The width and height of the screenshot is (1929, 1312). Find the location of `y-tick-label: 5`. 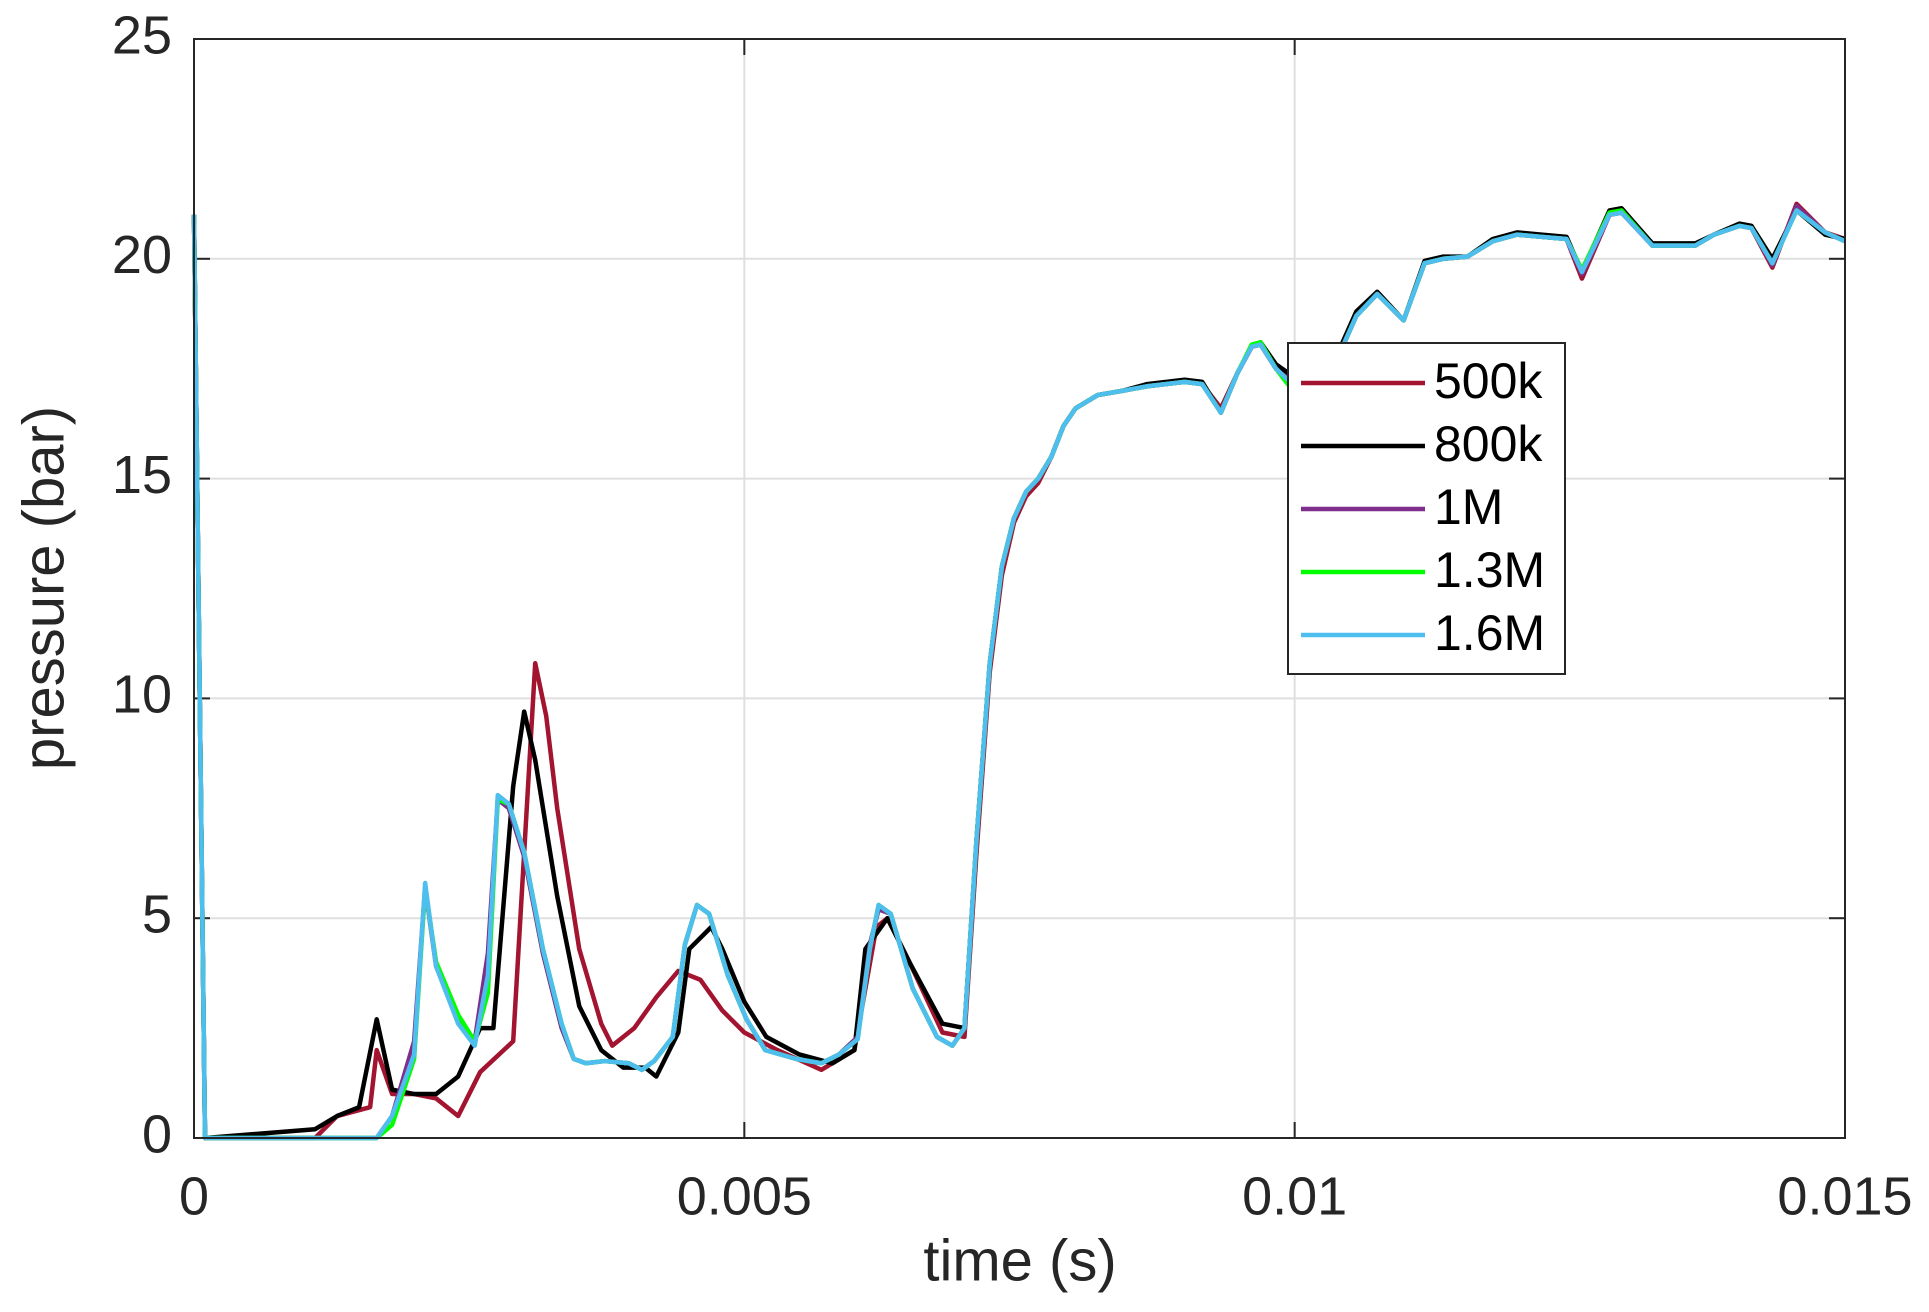

y-tick-label: 5 is located at coordinates (157, 914).